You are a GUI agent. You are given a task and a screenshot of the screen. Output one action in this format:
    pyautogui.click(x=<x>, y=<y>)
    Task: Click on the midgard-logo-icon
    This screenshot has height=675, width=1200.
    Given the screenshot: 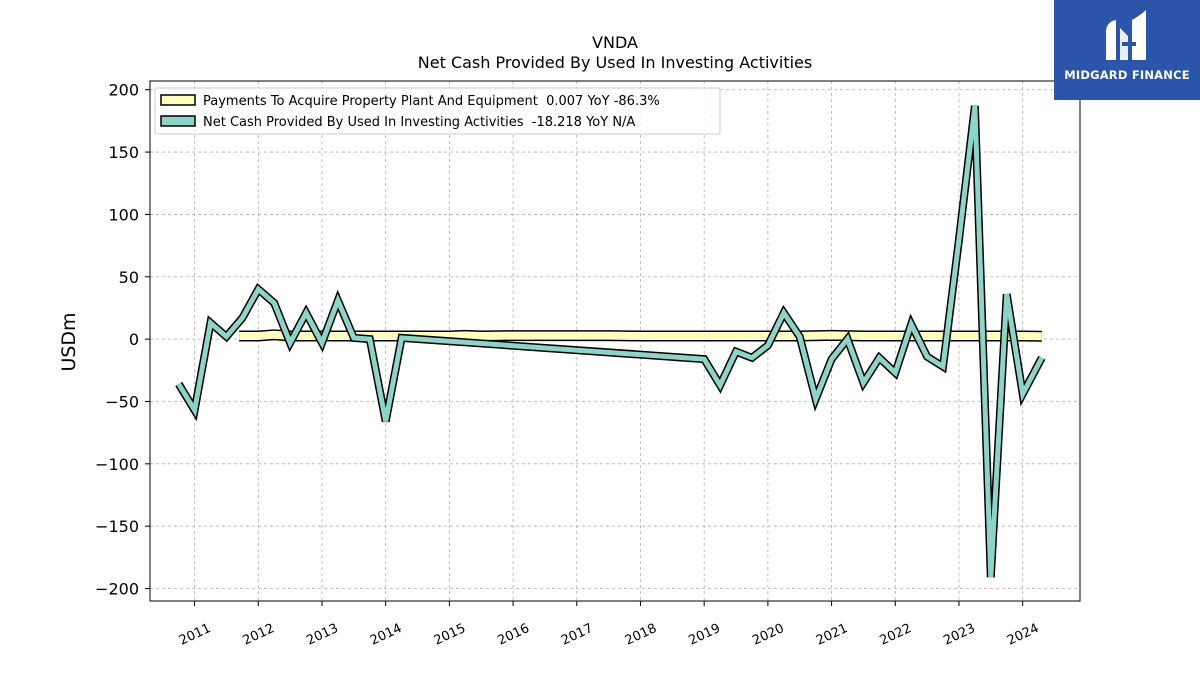 What is the action you would take?
    pyautogui.click(x=1126, y=35)
    